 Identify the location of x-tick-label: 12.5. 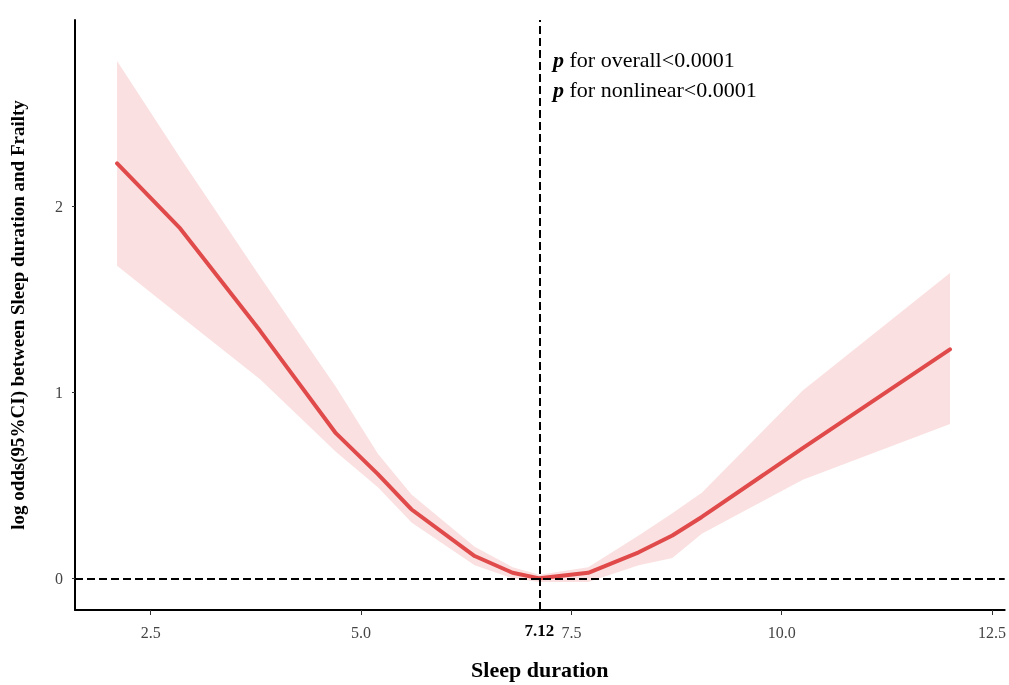
(992, 632).